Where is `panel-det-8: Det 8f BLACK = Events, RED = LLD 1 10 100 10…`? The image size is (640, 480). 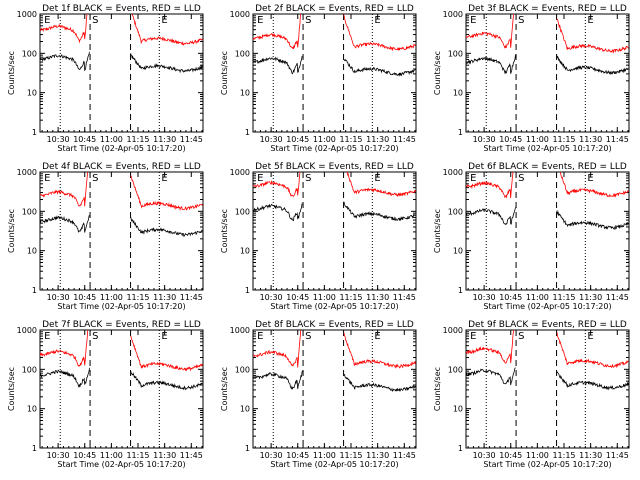
panel-det-8: Det 8f BLACK = Events, RED = LLD 1 10 100 10… is located at coordinates (318, 394).